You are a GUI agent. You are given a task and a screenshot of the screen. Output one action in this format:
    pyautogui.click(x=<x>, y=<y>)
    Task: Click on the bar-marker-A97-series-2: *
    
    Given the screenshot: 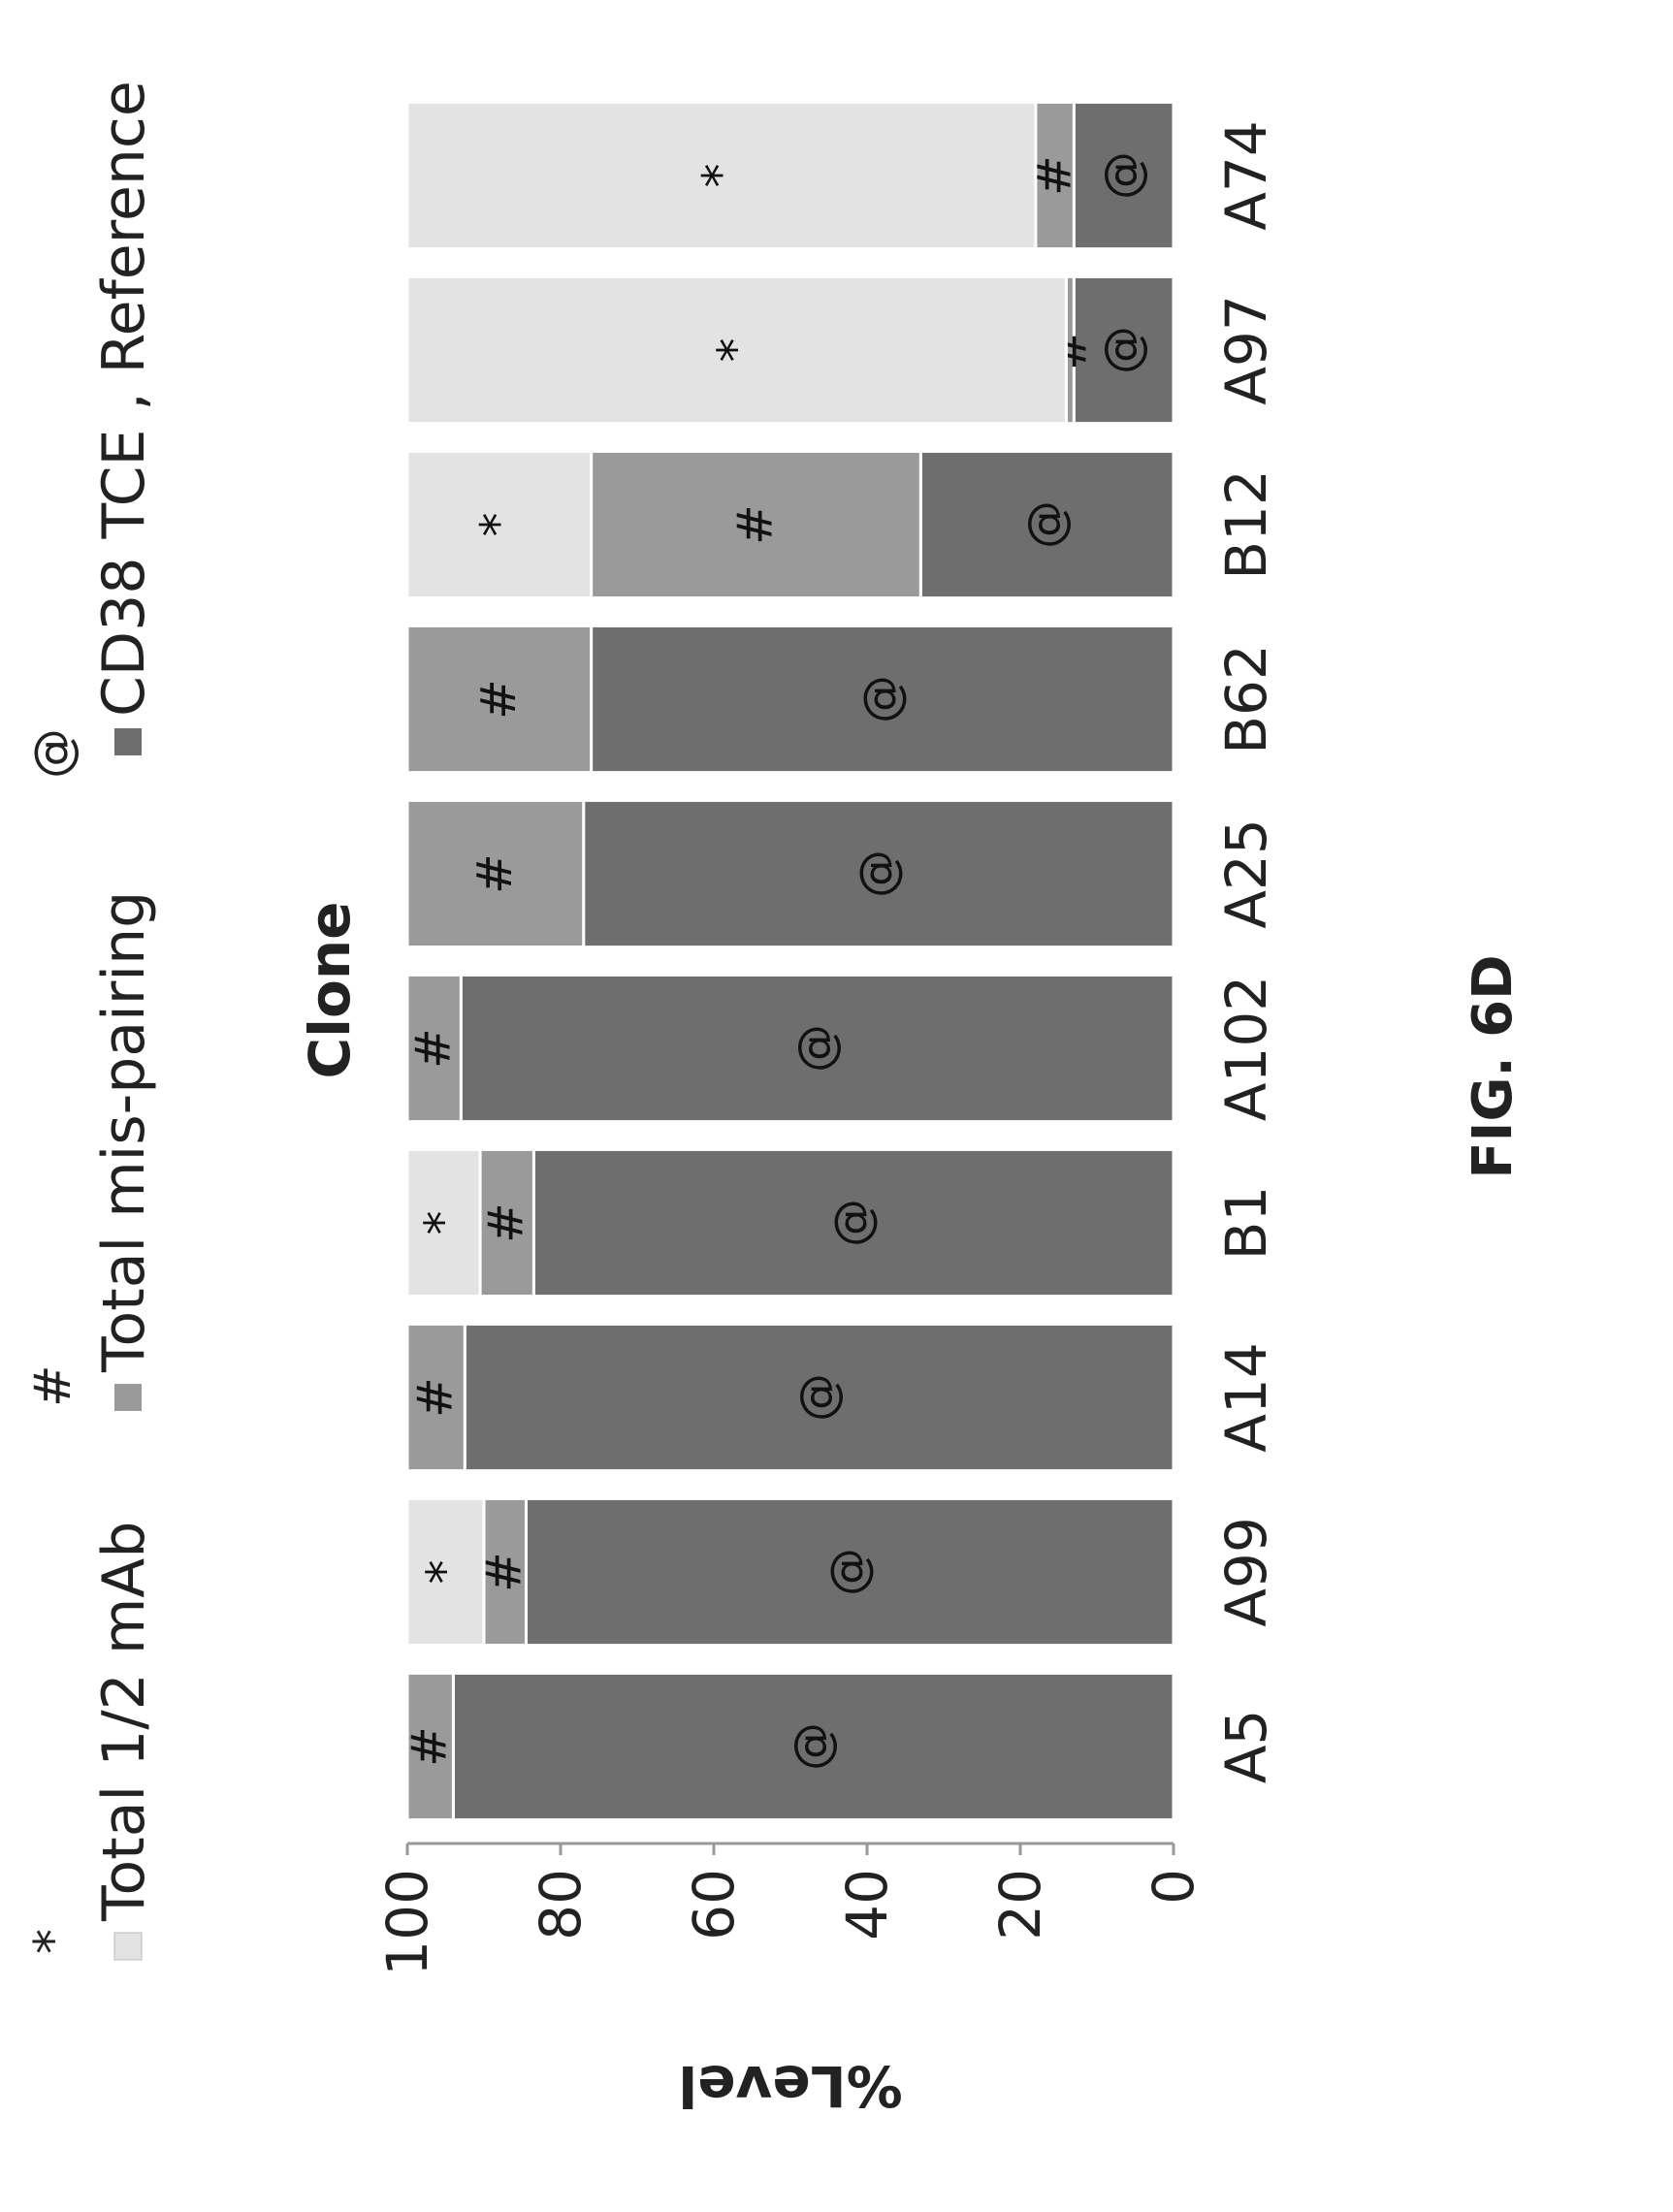 What is the action you would take?
    pyautogui.click(x=736, y=350)
    